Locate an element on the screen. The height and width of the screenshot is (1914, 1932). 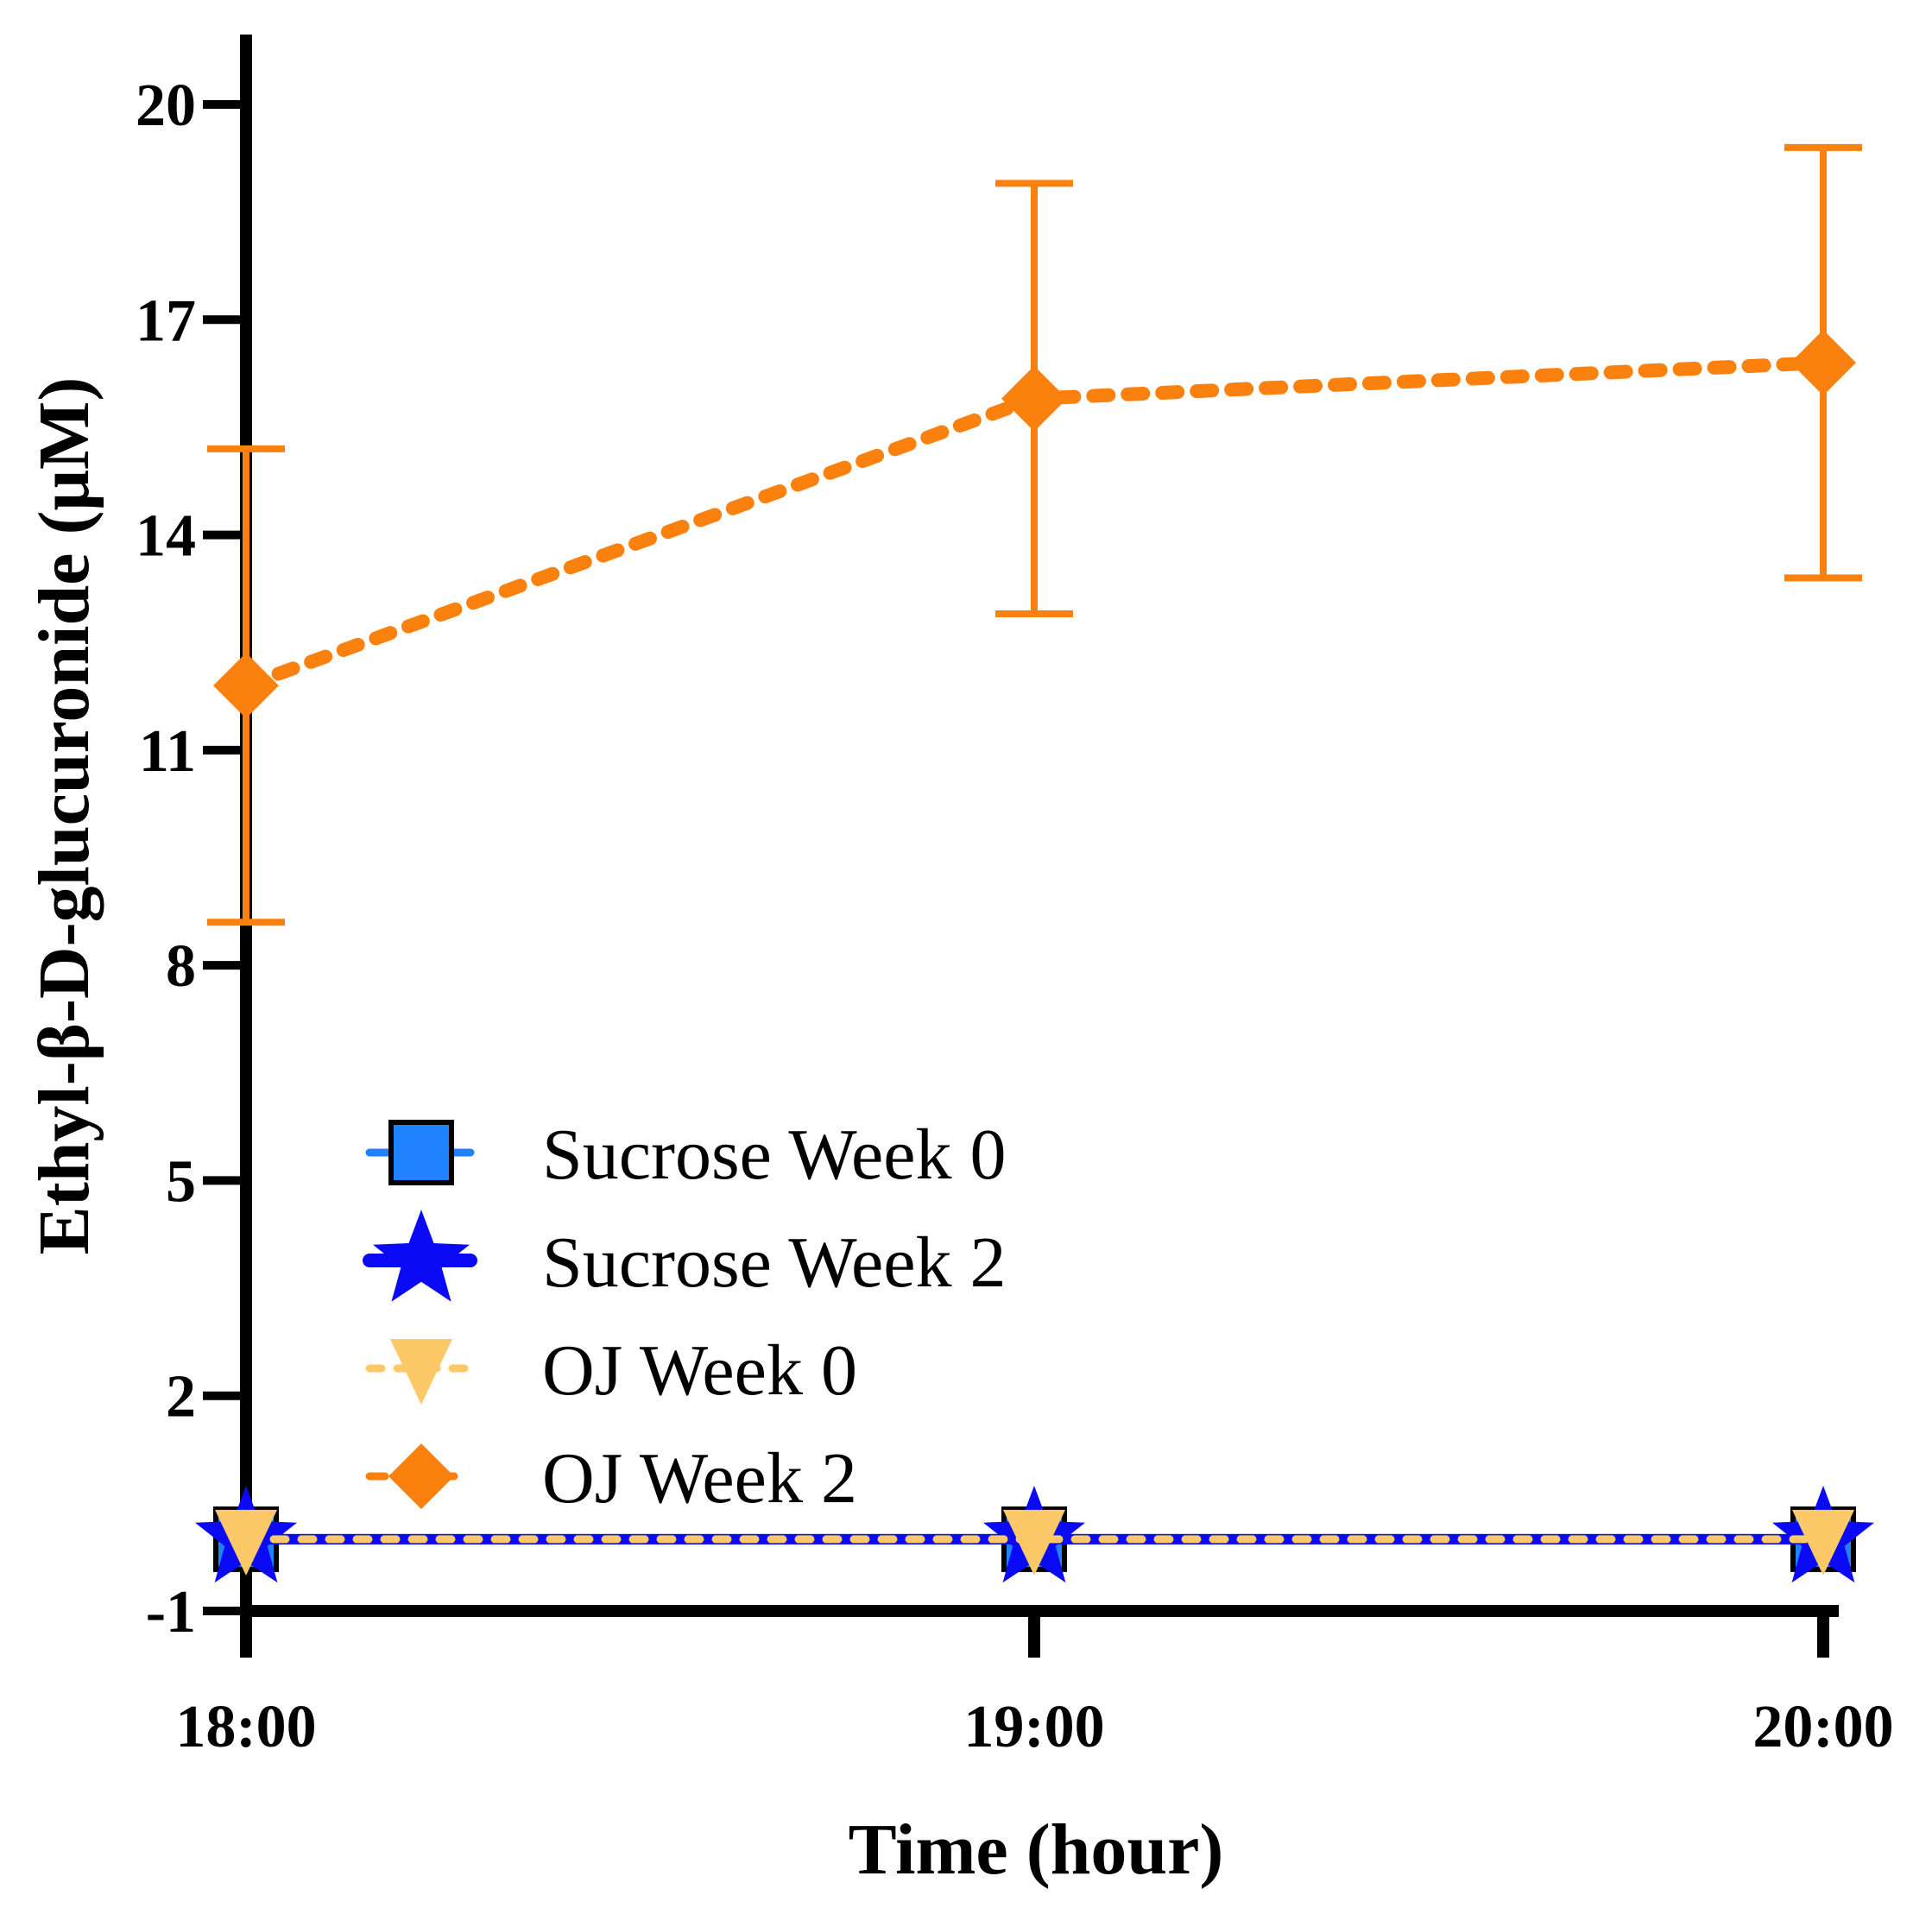
x-axis-title: Time (hour) is located at coordinates (1036, 1850).